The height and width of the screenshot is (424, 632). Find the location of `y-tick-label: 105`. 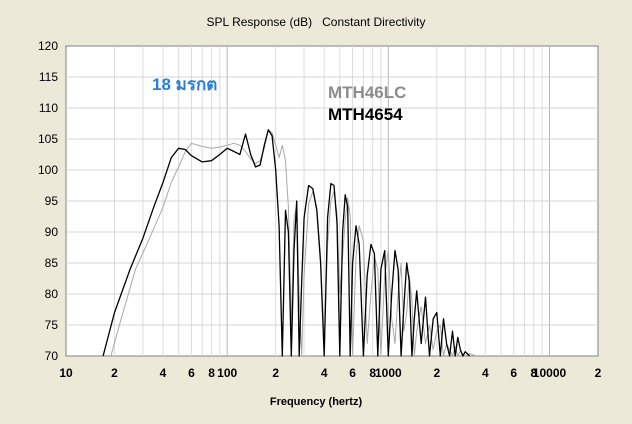

y-tick-label: 105 is located at coordinates (48, 139).